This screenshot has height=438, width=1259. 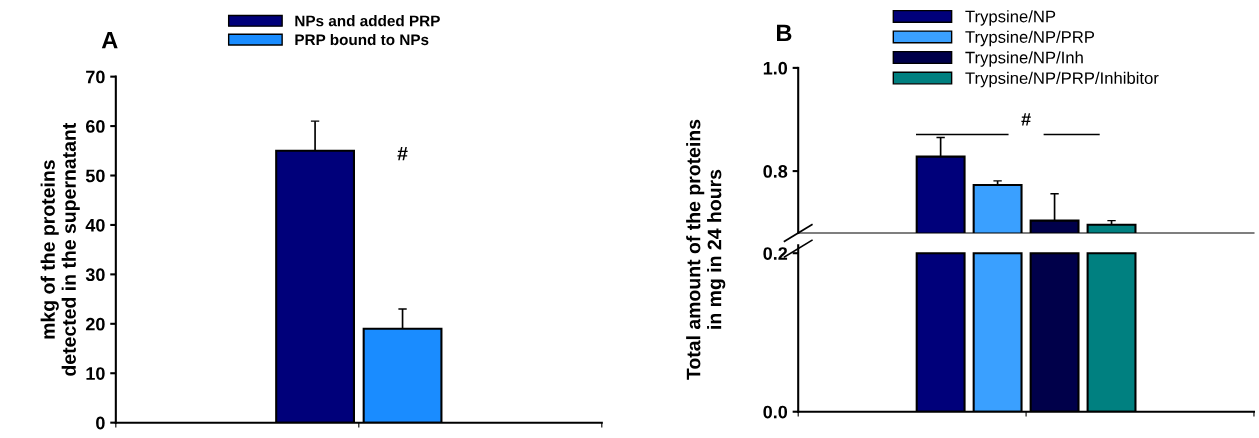 I want to click on y-tick-label: 60, so click(x=95, y=126).